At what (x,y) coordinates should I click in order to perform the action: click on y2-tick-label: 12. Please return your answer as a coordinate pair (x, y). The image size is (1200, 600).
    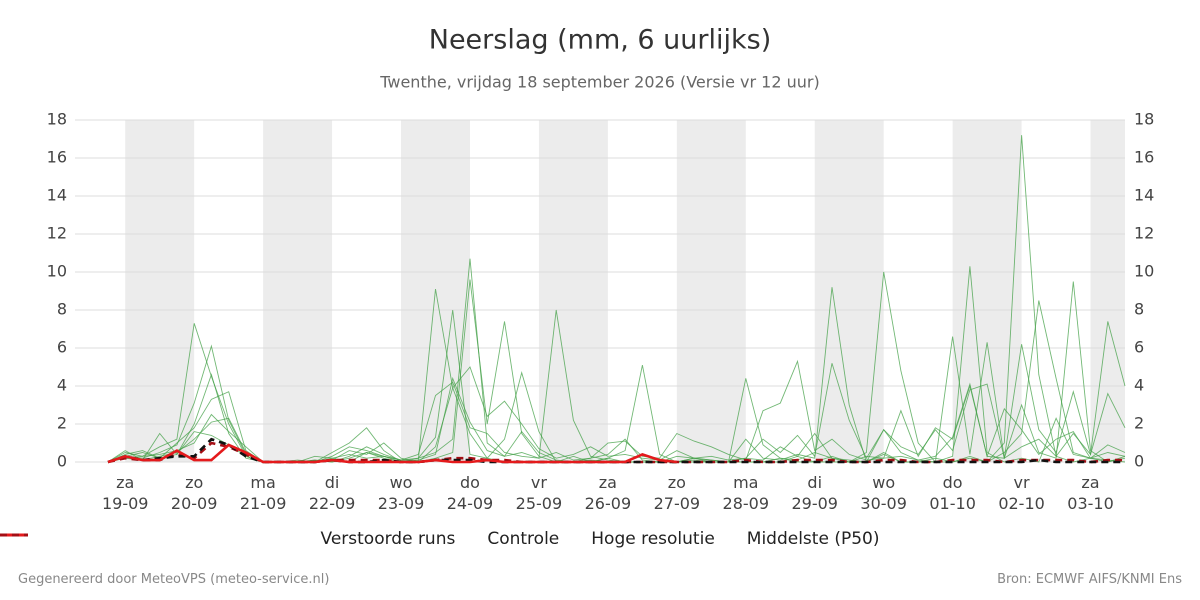
    Looking at the image, I should click on (1144, 233).